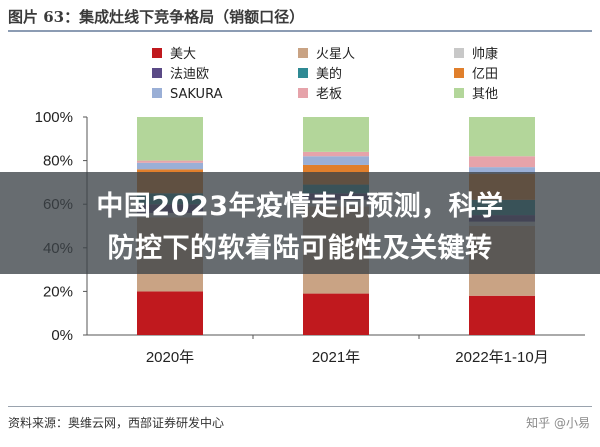  What do you see at coordinates (335, 54) in the screenshot?
I see `legend-label-火星人: 火星人` at bounding box center [335, 54].